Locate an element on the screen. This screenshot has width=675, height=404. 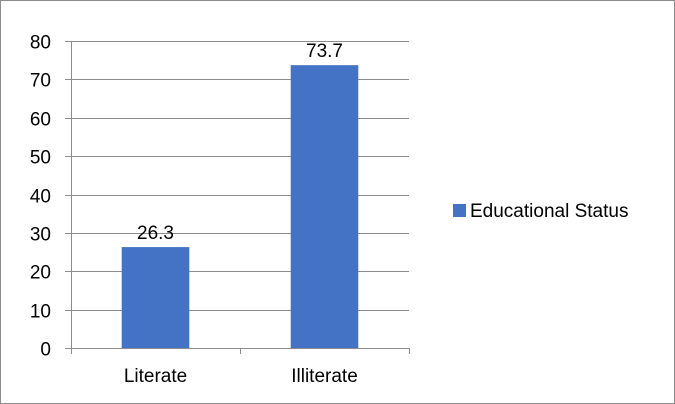
y-tick-label: 0 is located at coordinates (45, 350).